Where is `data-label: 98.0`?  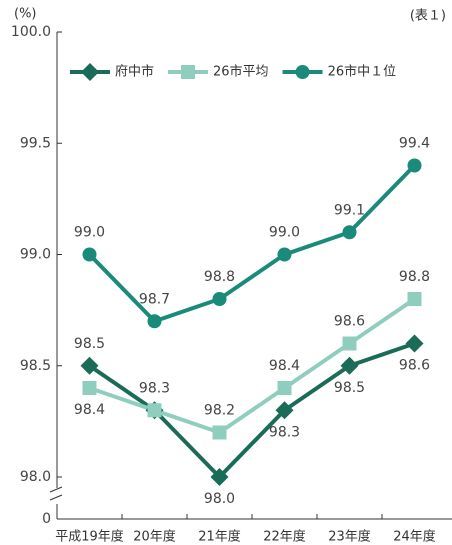 data-label: 98.0 is located at coordinates (219, 499).